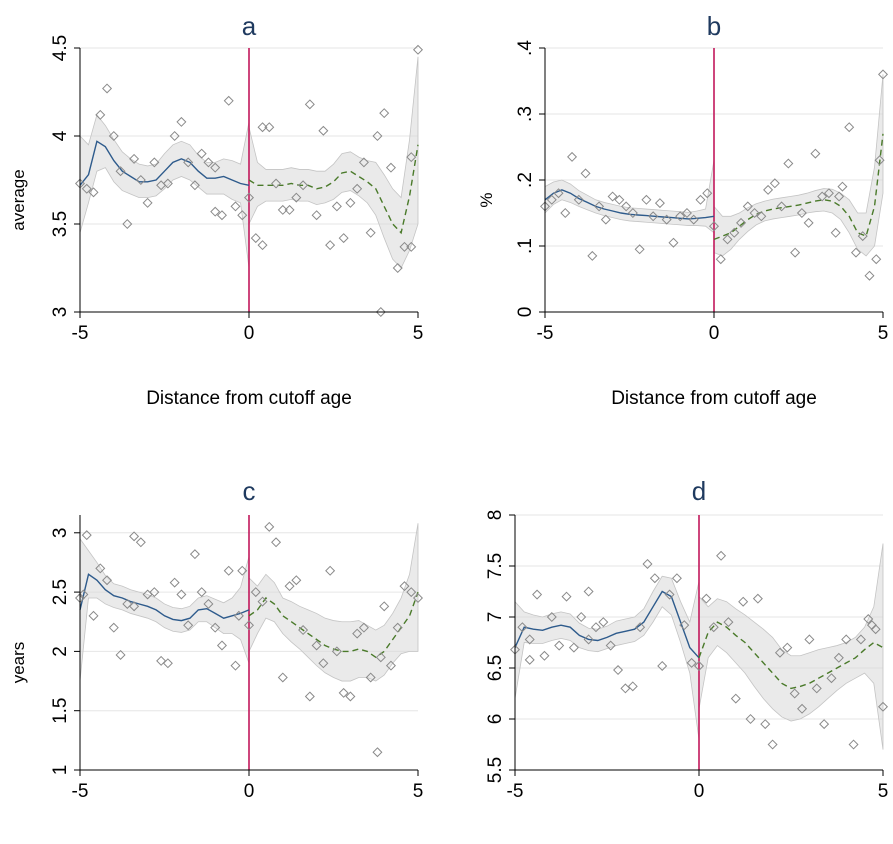  Describe the element at coordinates (249, 491) in the screenshot. I see `panel-title: c` at that location.